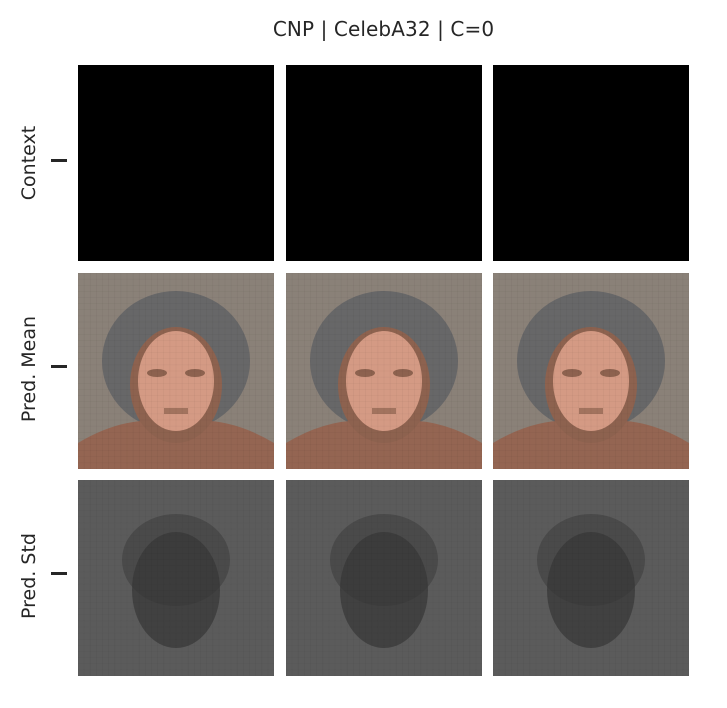 The image size is (727, 708). I want to click on row-tick-pred-mean, so click(59, 366).